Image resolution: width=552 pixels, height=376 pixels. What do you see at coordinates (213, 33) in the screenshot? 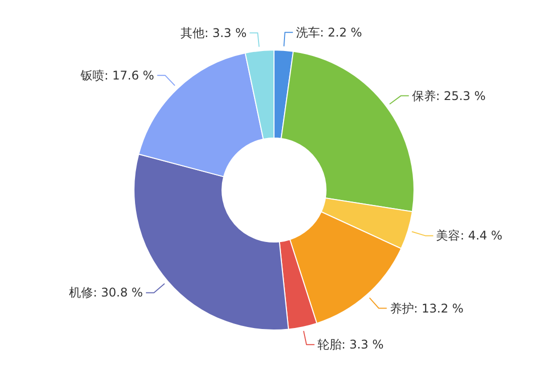
I see `slice-label: 其他: 3.3 %` at bounding box center [213, 33].